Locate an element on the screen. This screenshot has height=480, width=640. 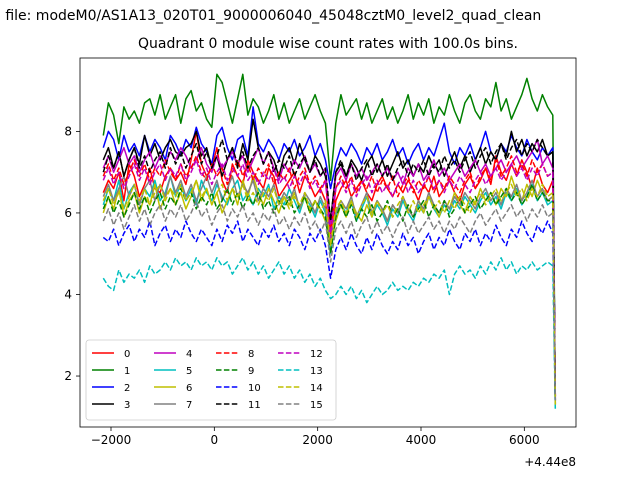
legend-label-7: 7 is located at coordinates (189, 405).